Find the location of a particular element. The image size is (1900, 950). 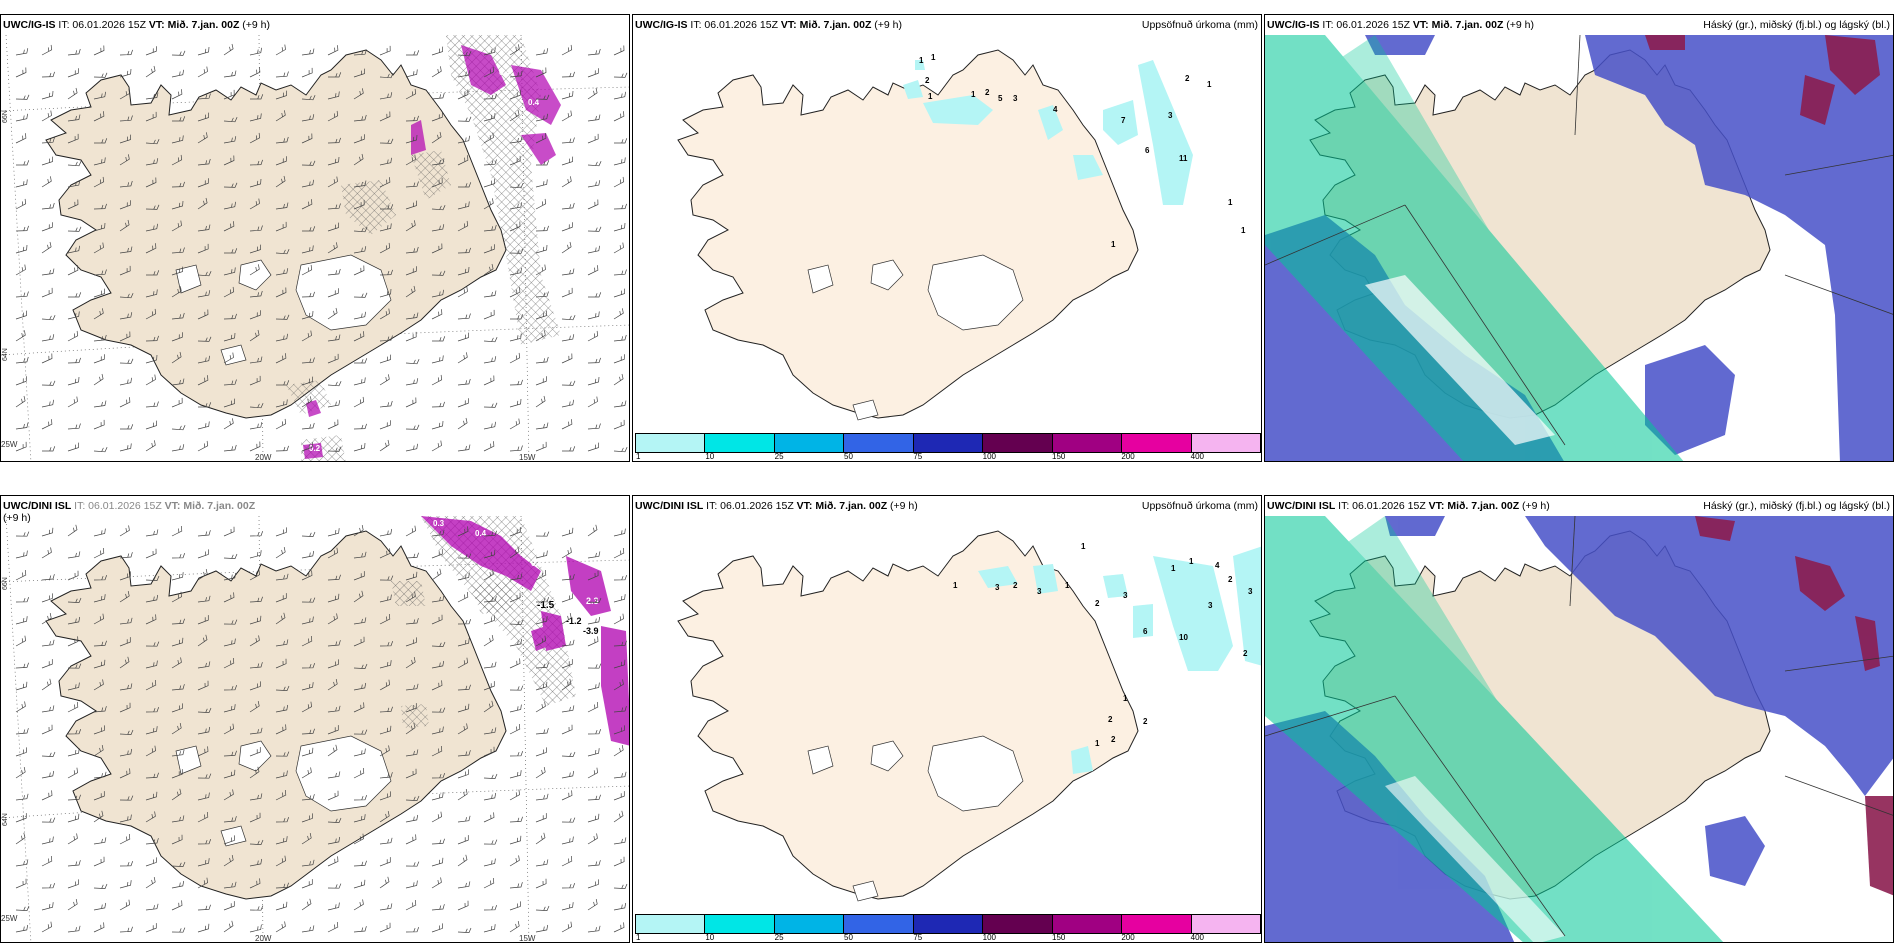

low-cloud is located at coordinates (1762, 80).